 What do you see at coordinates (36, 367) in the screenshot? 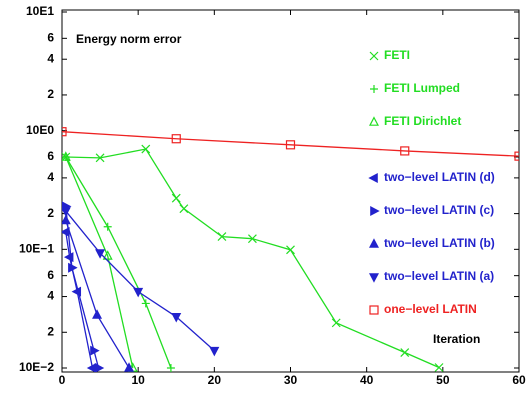
I see `y-tick-label: 10E−2` at bounding box center [36, 367].